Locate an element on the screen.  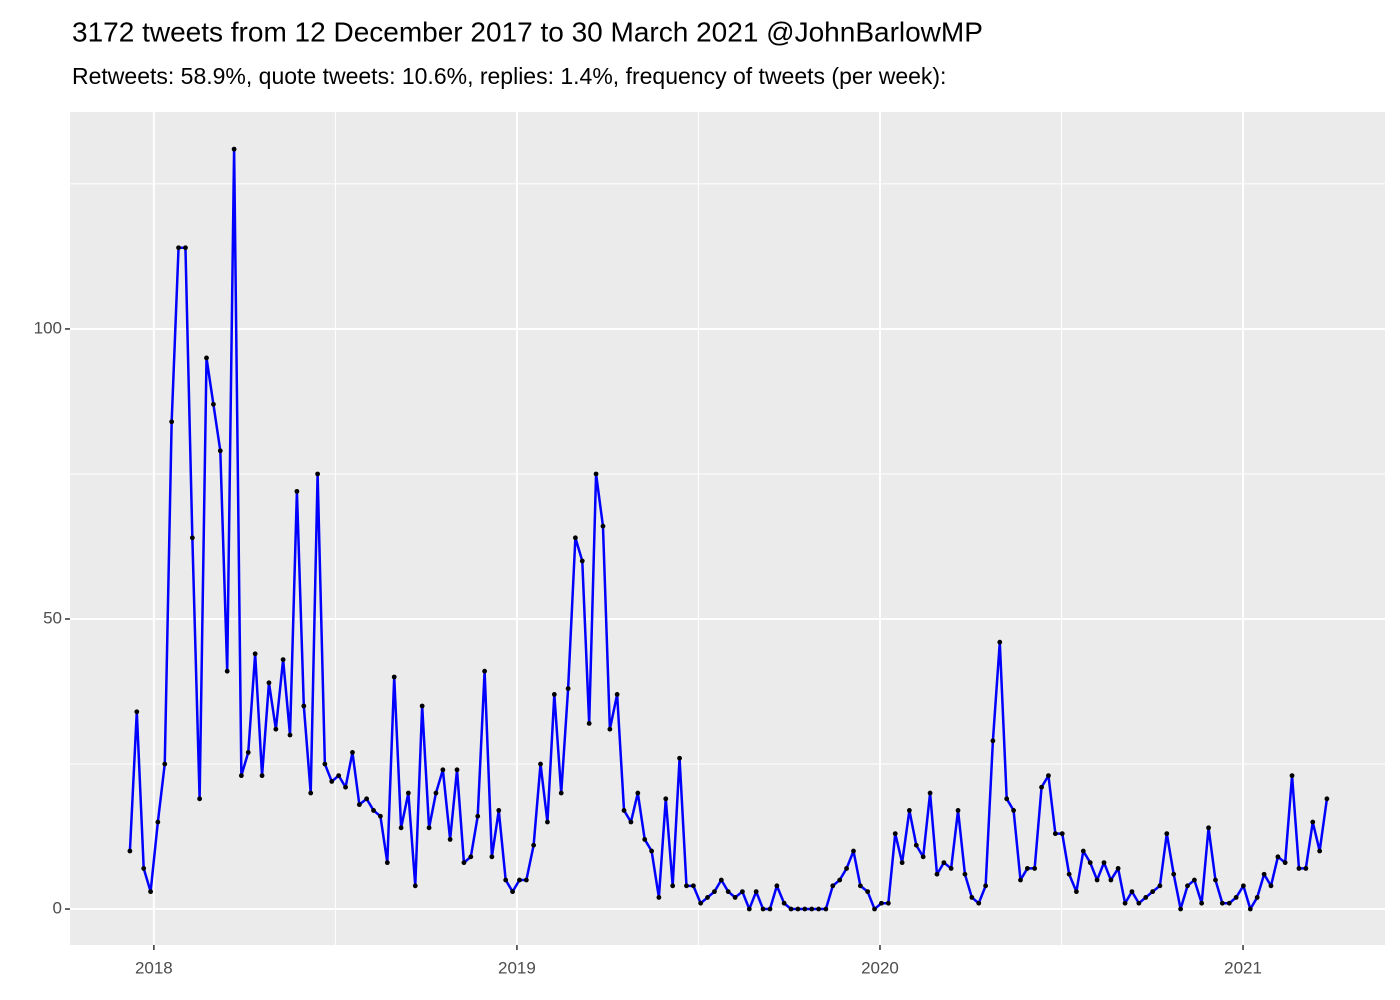
x-tick-label: 2020 is located at coordinates (880, 967).